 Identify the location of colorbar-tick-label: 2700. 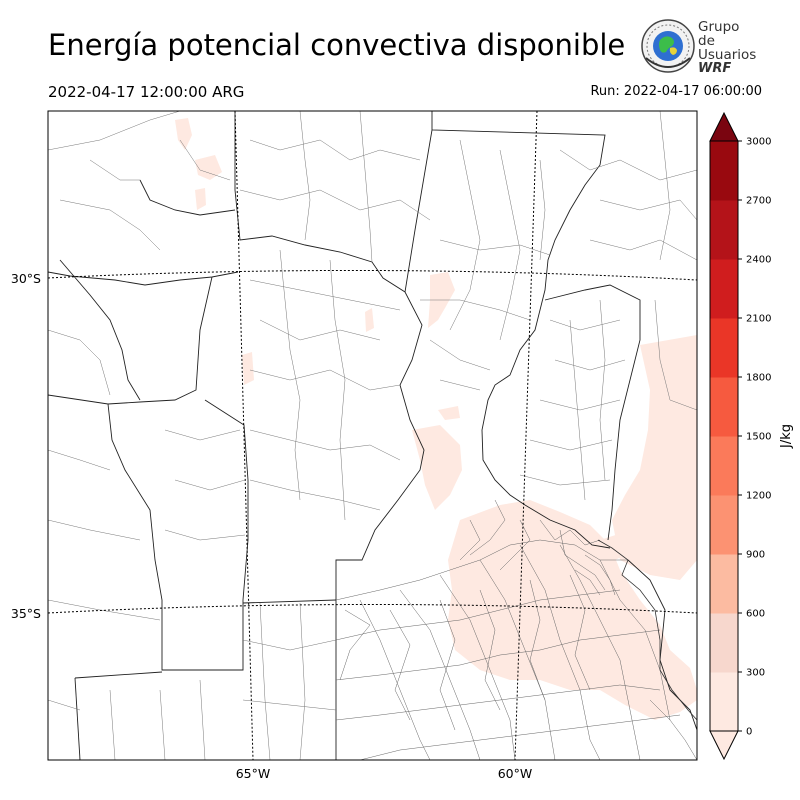
(758, 201).